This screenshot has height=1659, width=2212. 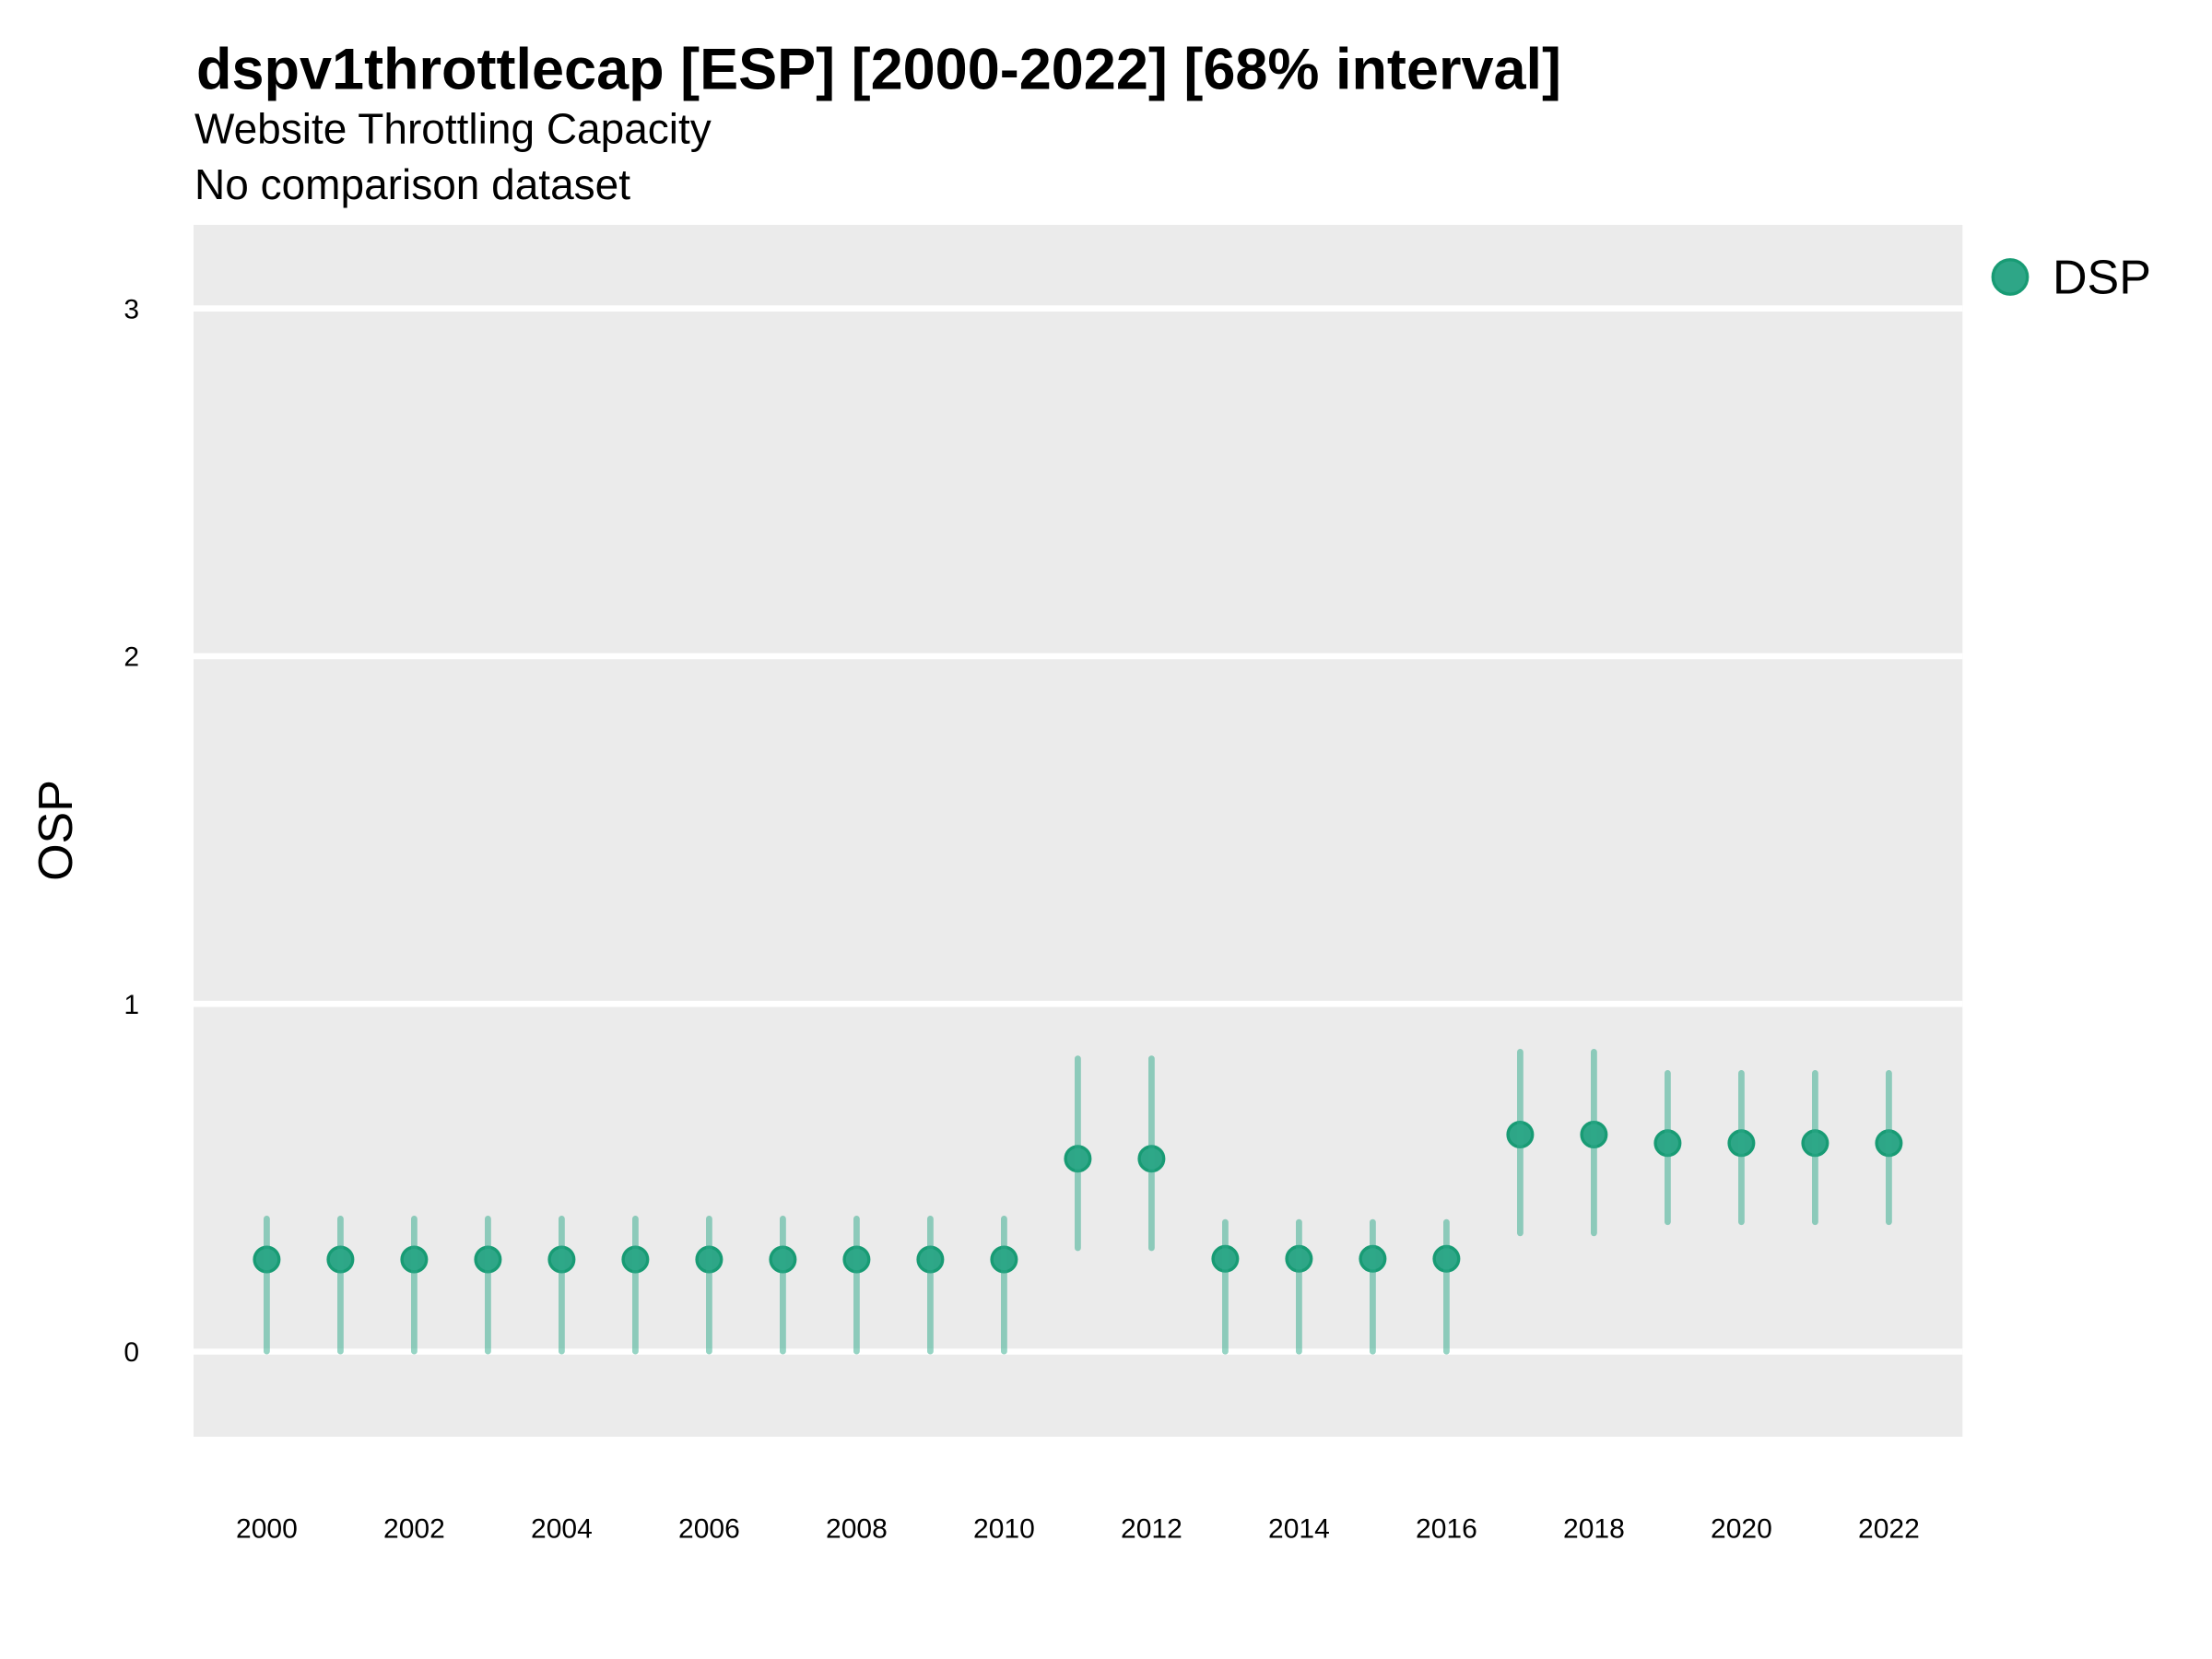 What do you see at coordinates (857, 1528) in the screenshot?
I see `svg-text: 2008` at bounding box center [857, 1528].